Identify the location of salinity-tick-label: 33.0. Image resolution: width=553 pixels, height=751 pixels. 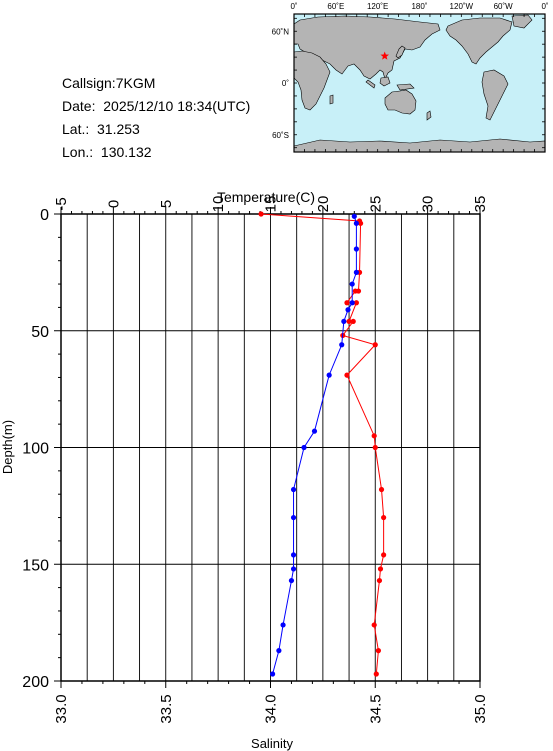
(61, 708).